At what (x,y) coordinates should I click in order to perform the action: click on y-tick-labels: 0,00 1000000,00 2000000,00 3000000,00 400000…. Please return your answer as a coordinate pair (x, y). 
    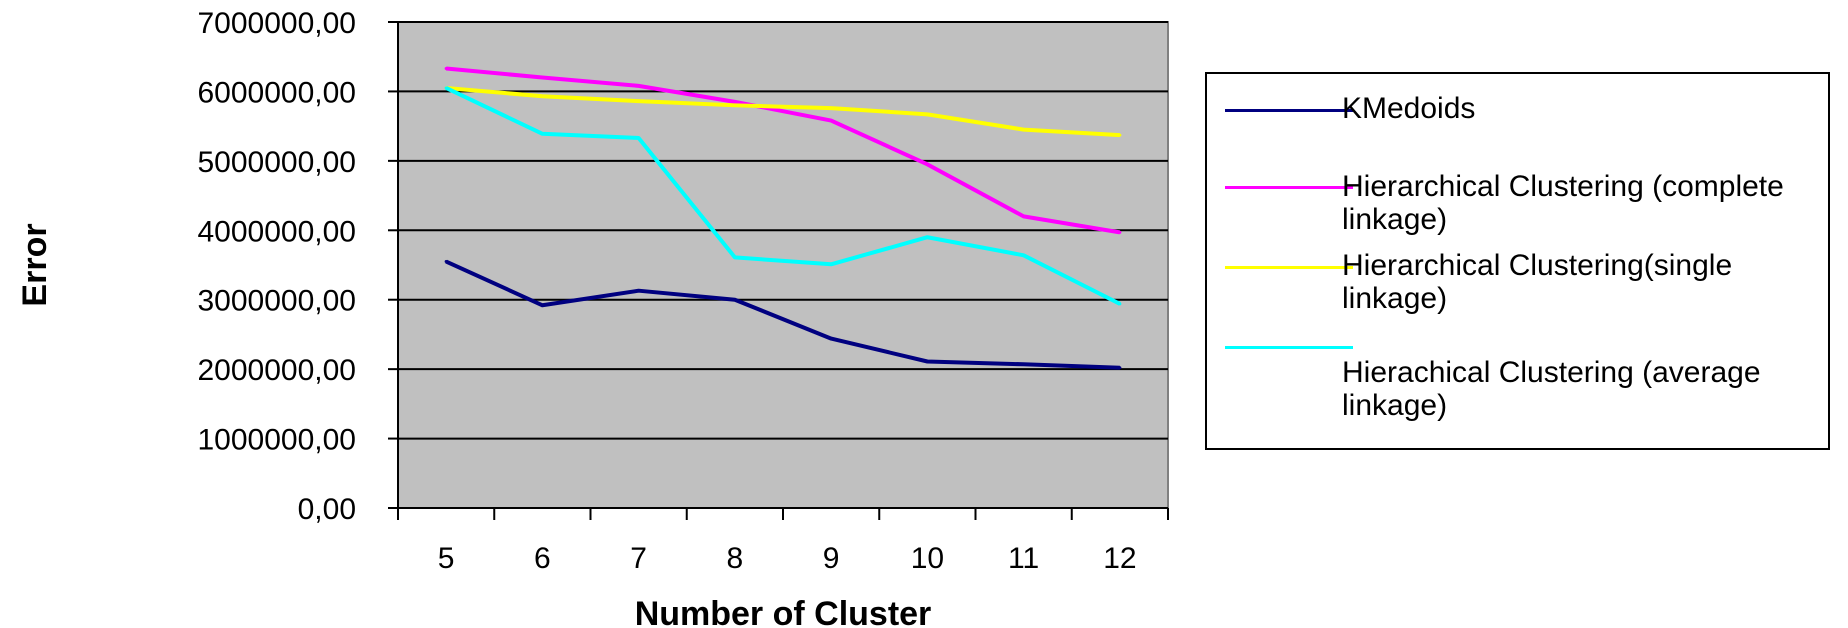
    Looking at the image, I should click on (277, 266).